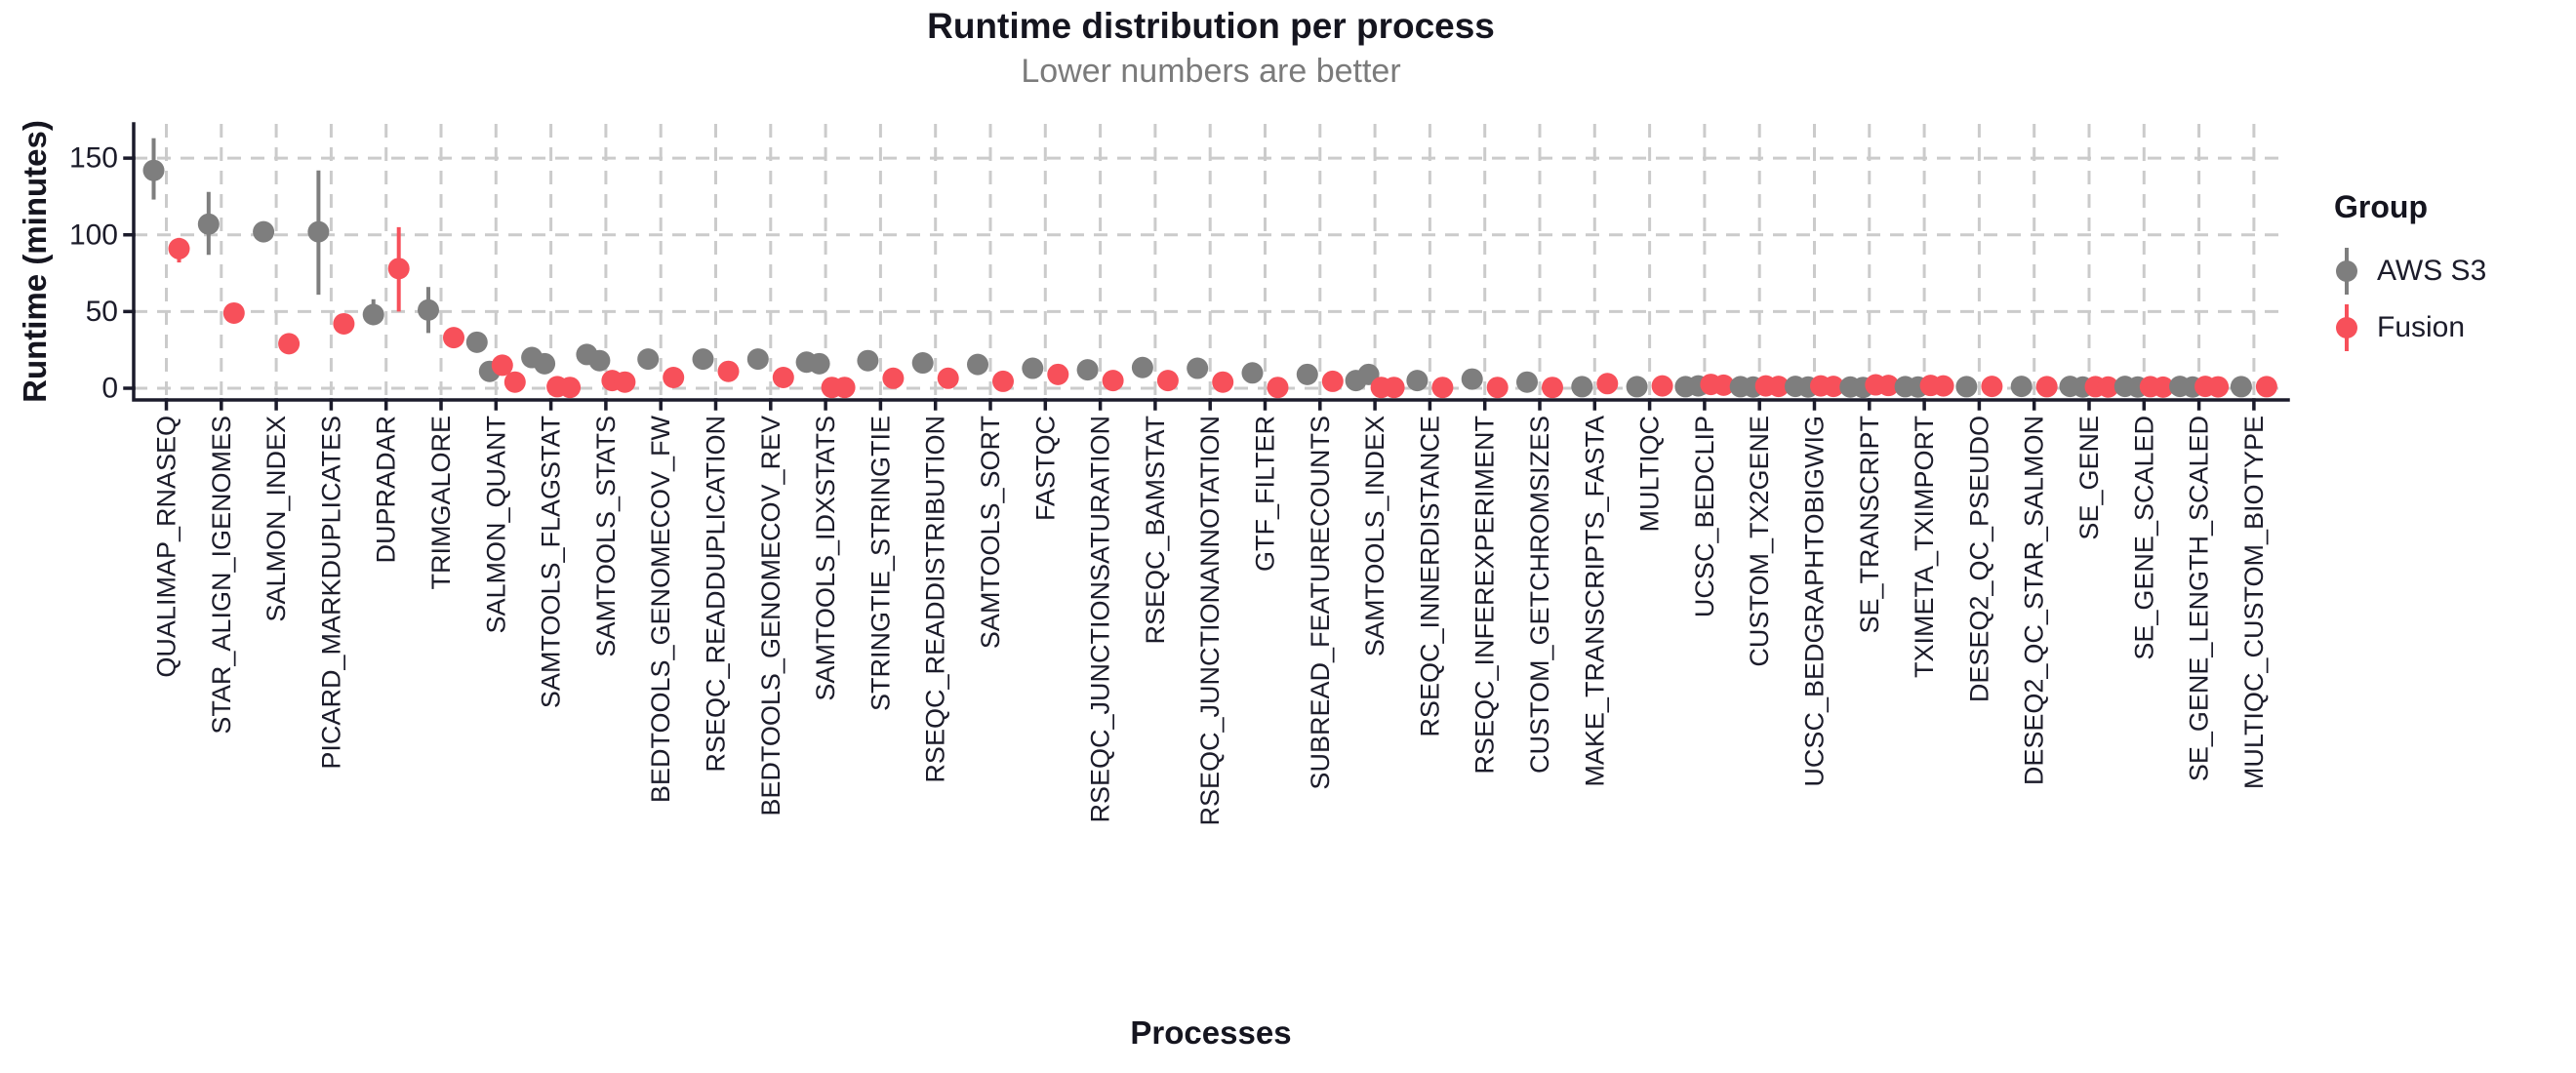 Image resolution: width=2576 pixels, height=1073 pixels. What do you see at coordinates (1211, 72) in the screenshot?
I see `chart-subtitle: Lower numbers are better` at bounding box center [1211, 72].